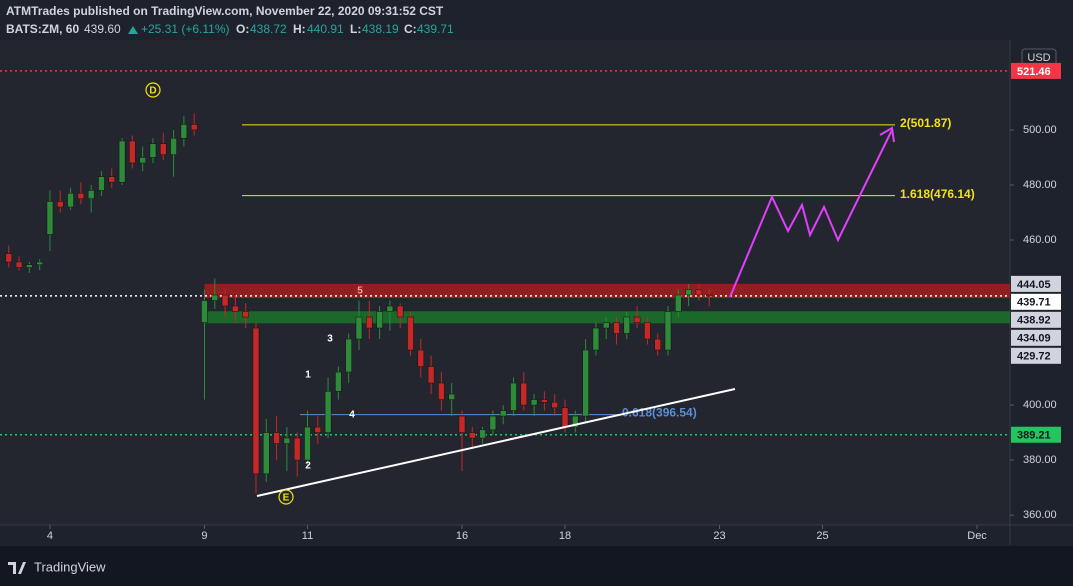 The height and width of the screenshot is (586, 1073). Describe the element at coordinates (435, 29) in the screenshot. I see `close: 439.71` at that location.